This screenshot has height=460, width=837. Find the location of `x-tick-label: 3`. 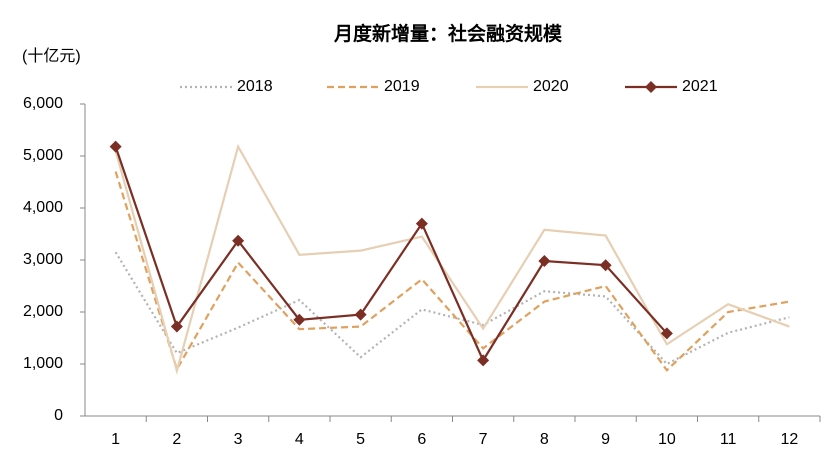

x-tick-label: 3 is located at coordinates (238, 439).